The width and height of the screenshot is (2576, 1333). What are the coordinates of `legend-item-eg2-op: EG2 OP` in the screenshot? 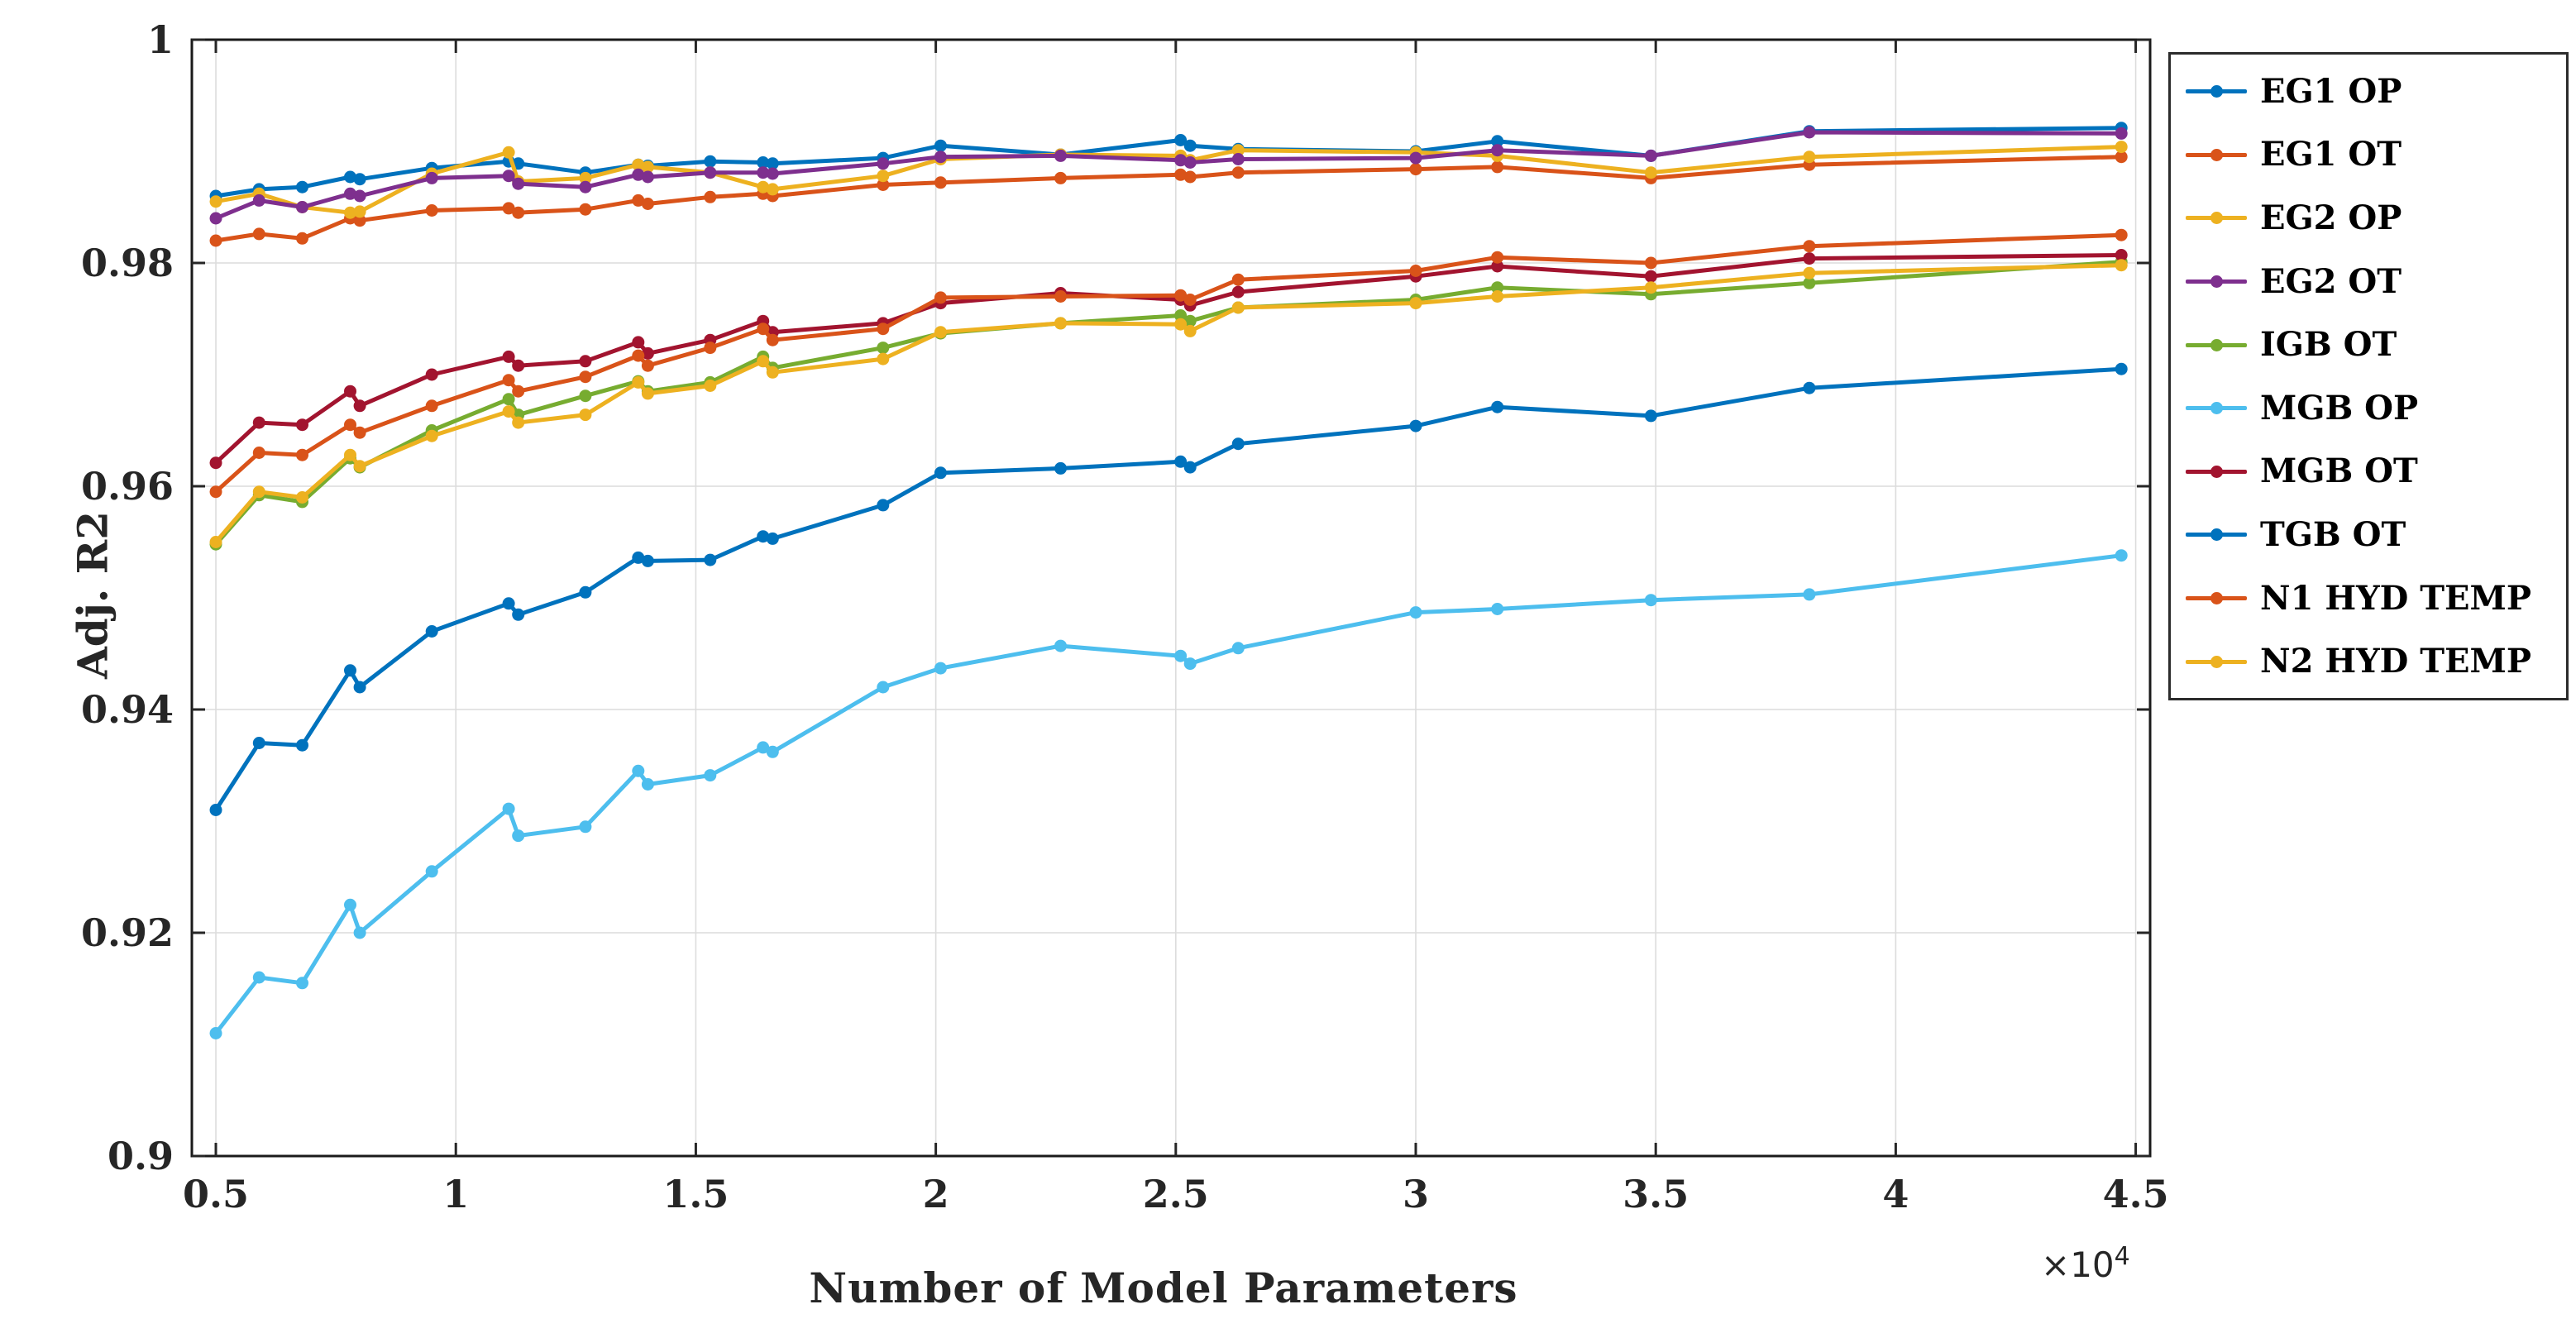 It's located at (2376, 217).